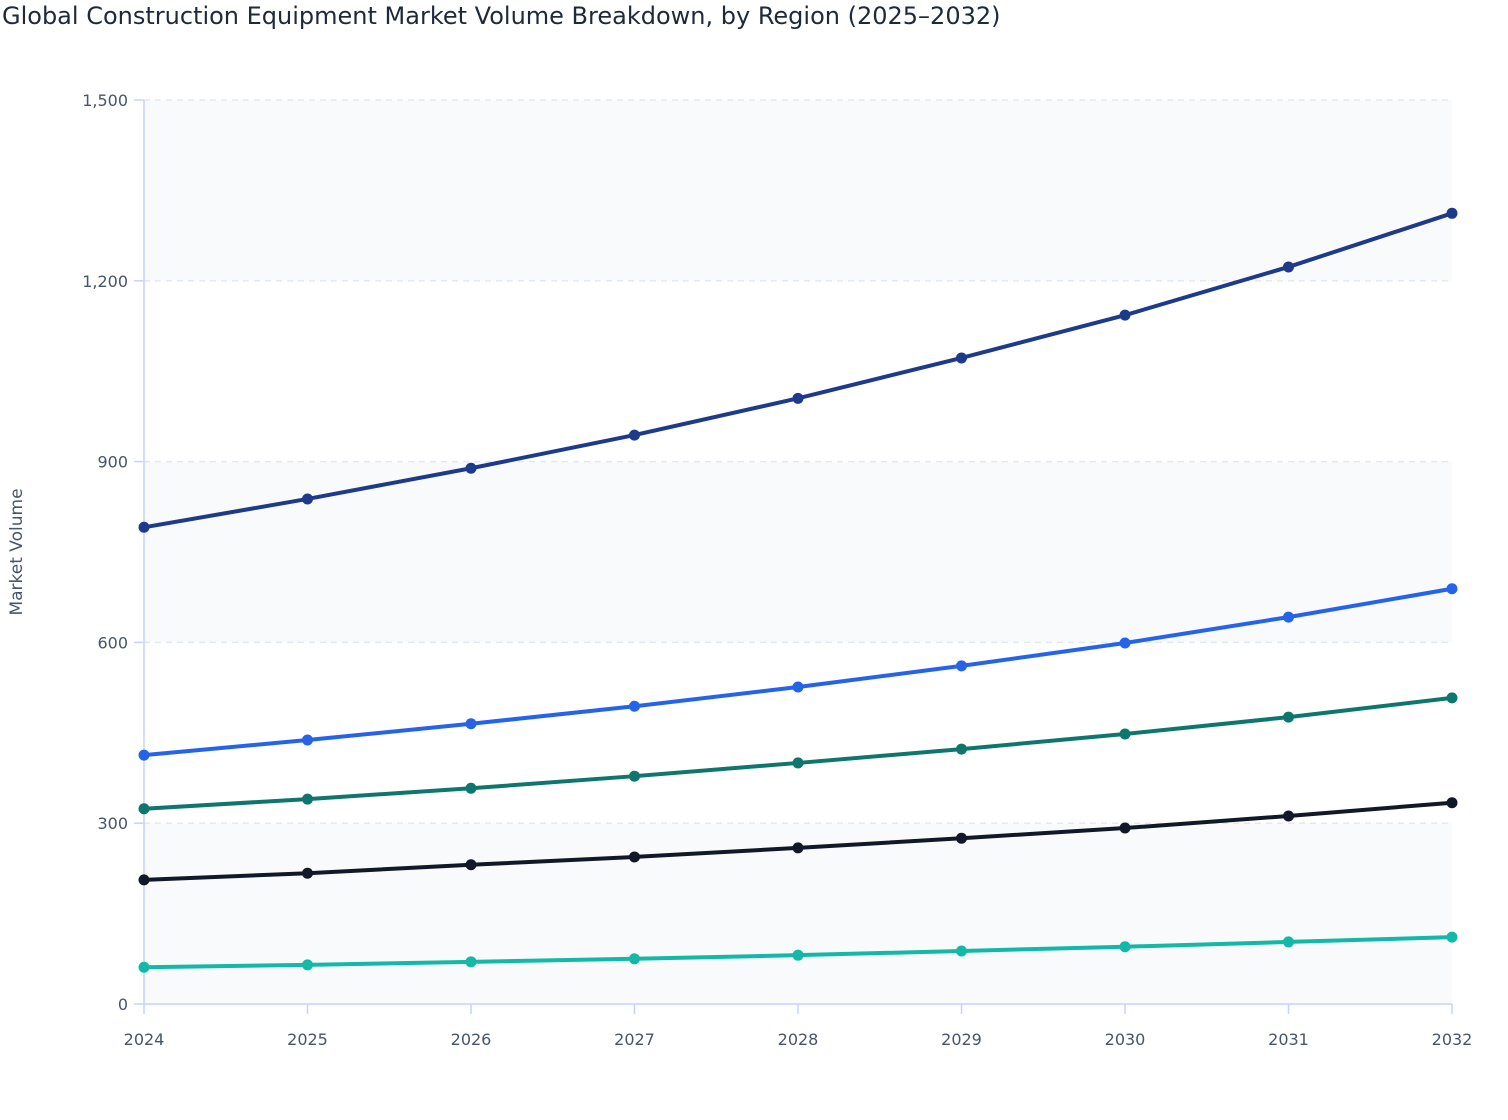 The height and width of the screenshot is (1120, 1508). Describe the element at coordinates (471, 1039) in the screenshot. I see `x-tick-label: 2026` at that location.